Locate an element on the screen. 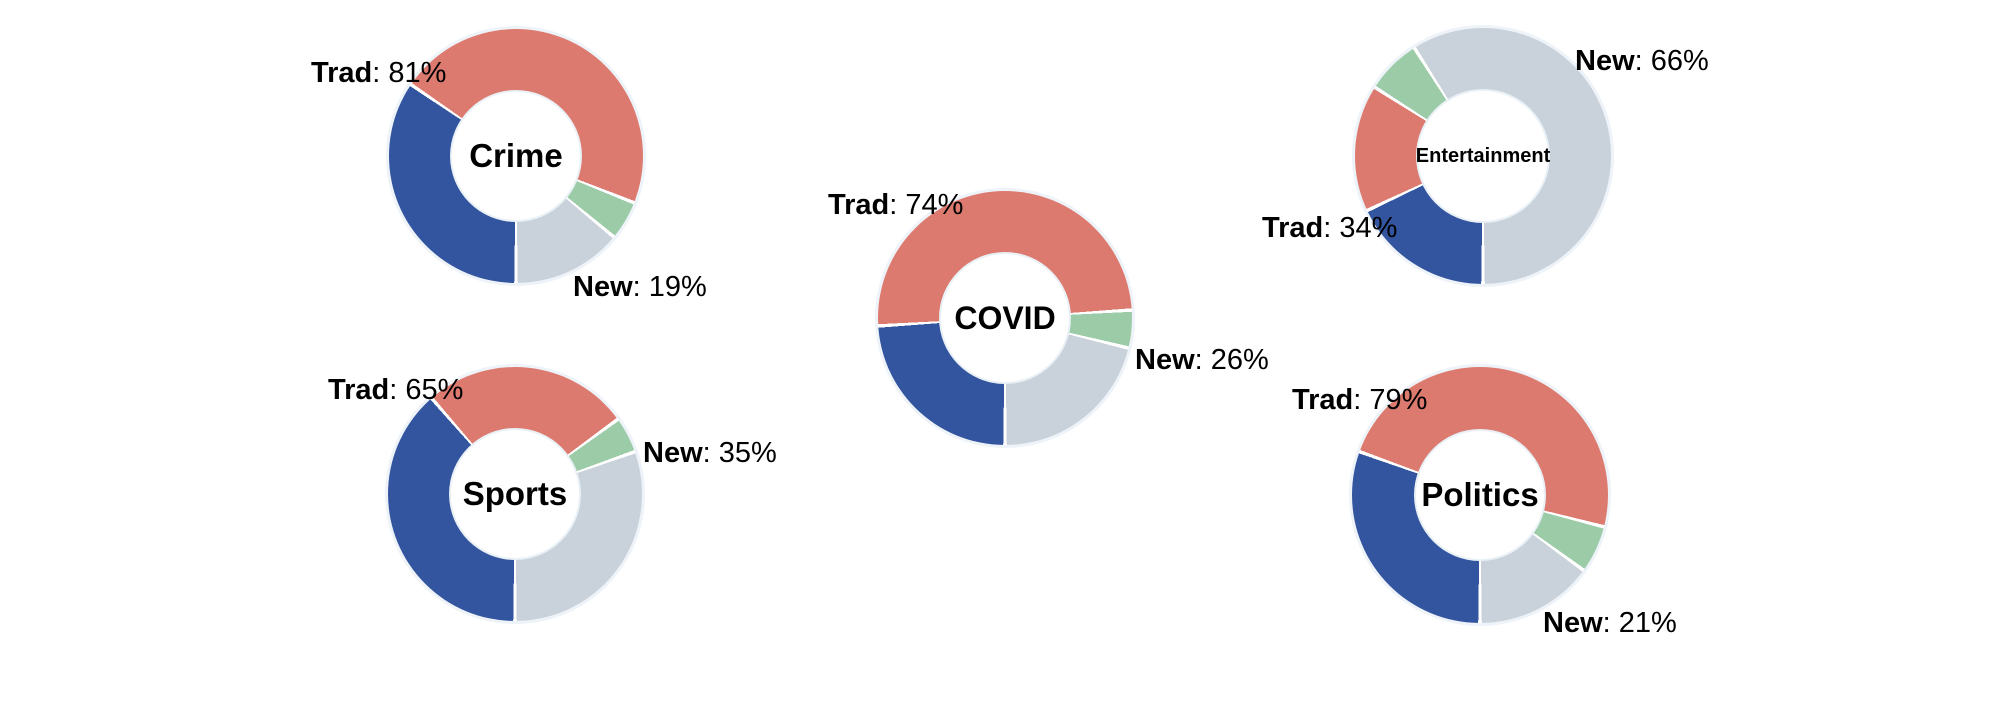 This screenshot has width=2000, height=715. chart-title-sports: Sports is located at coordinates (515, 493).